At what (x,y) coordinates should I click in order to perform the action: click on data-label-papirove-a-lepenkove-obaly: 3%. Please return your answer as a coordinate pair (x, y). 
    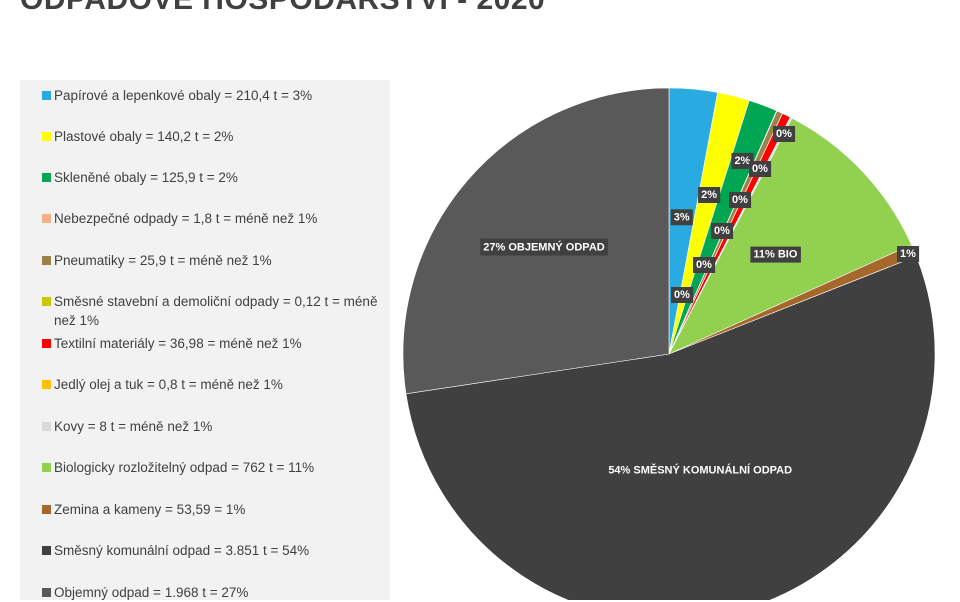
    Looking at the image, I should click on (681, 217).